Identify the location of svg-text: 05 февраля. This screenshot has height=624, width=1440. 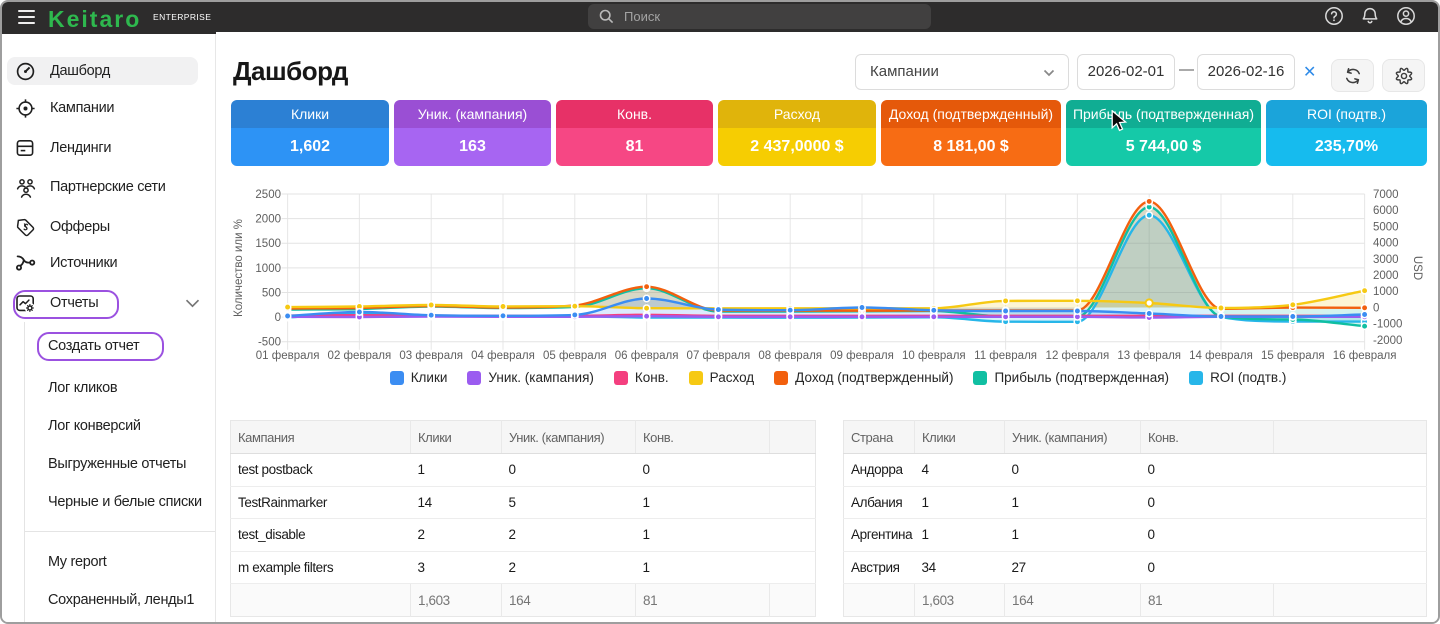
(575, 356).